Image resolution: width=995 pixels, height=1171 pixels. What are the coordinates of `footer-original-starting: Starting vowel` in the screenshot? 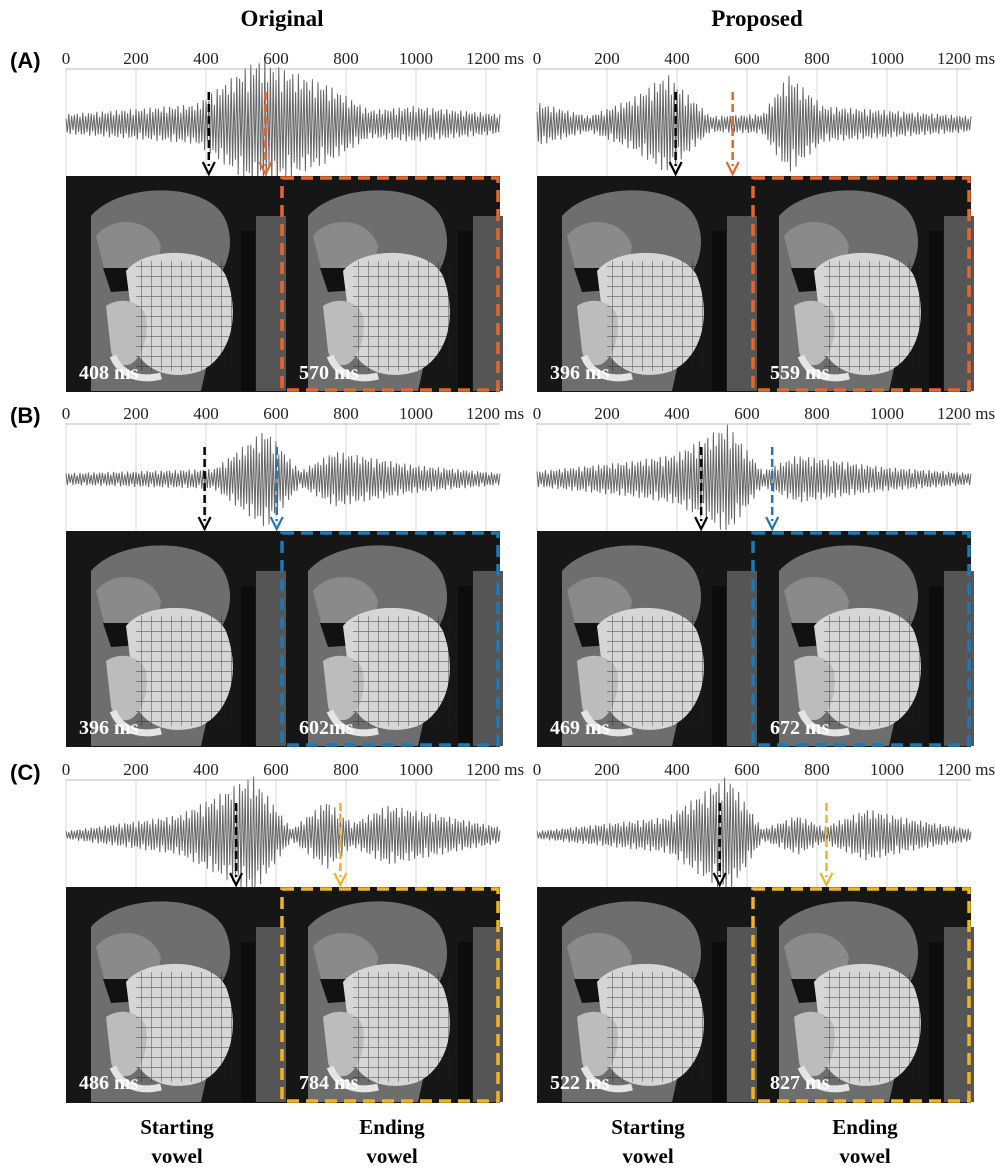 It's located at (177, 1142).